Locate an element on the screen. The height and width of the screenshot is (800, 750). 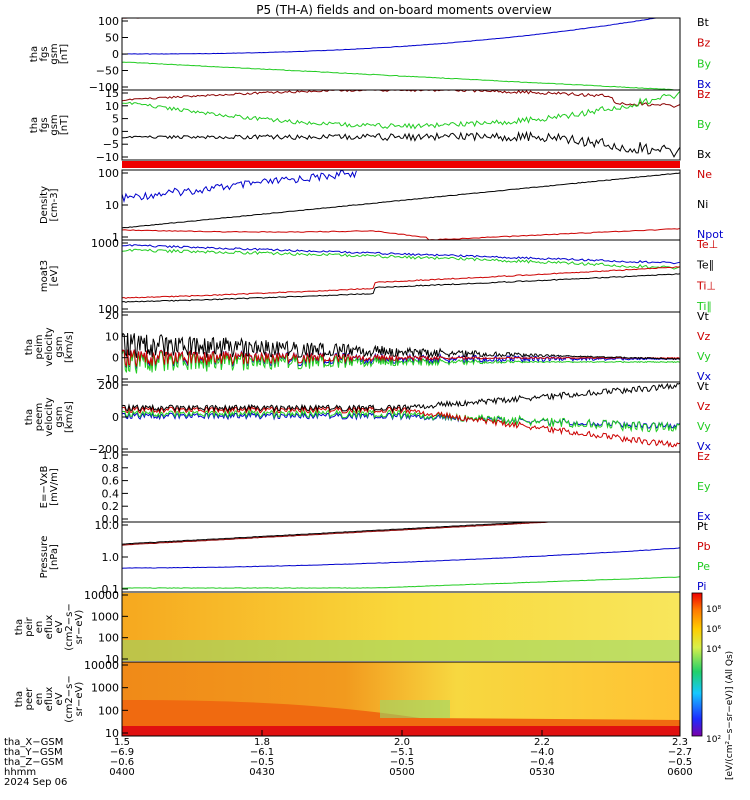
xtick-label-3-3: 0530 is located at coordinates (541, 772).